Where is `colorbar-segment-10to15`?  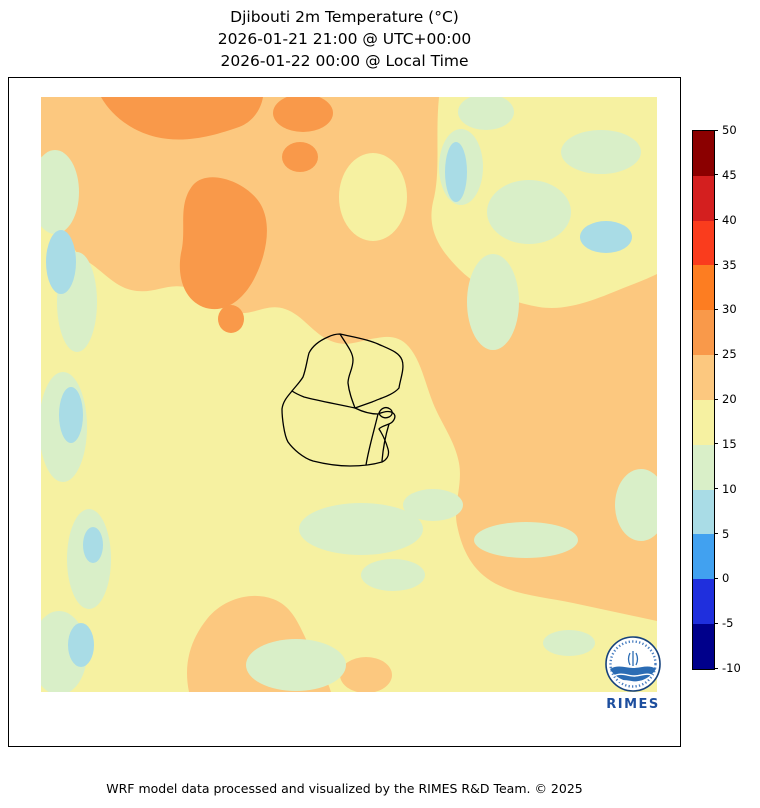
colorbar-segment-10to15 is located at coordinates (703, 467).